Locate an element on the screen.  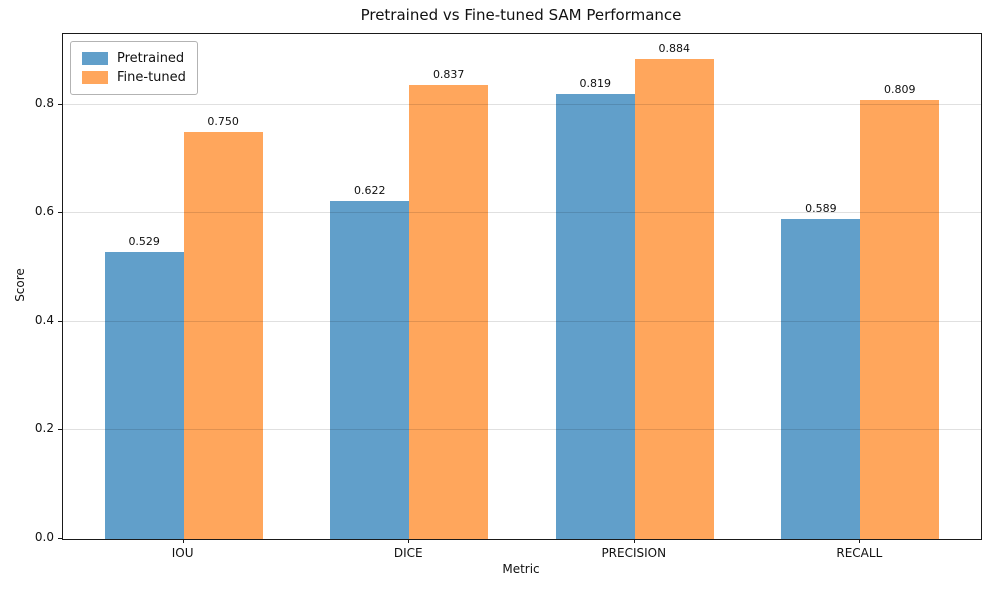
bar-value-label-pretrained-precision: 0.819 is located at coordinates (595, 84).